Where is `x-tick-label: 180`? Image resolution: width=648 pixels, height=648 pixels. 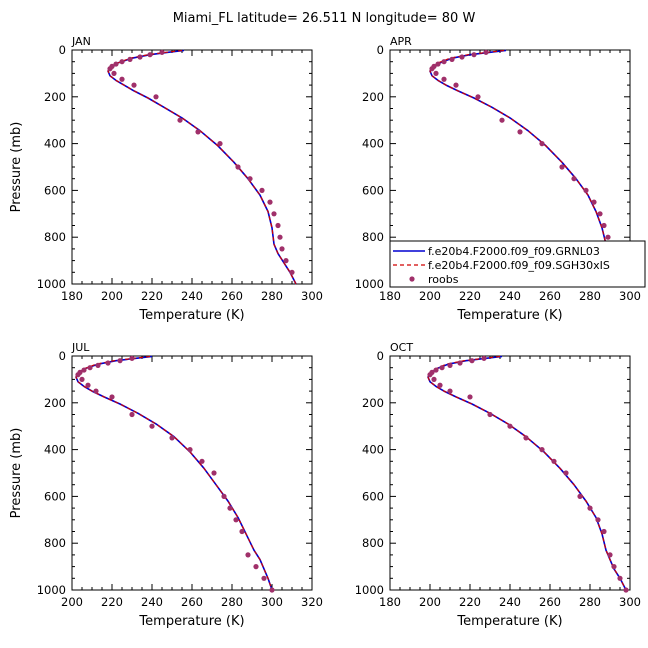
x-tick-label: 180 is located at coordinates (390, 296).